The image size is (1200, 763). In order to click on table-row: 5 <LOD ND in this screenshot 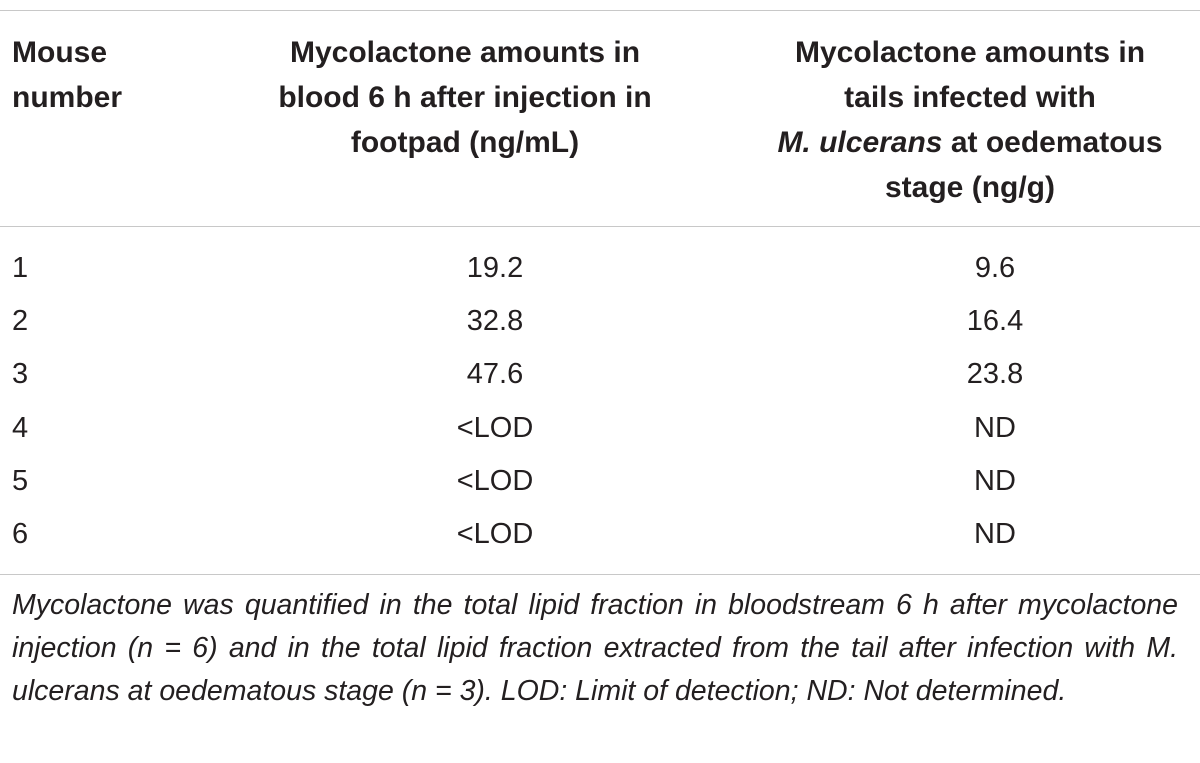, I will do `click(600, 483)`.